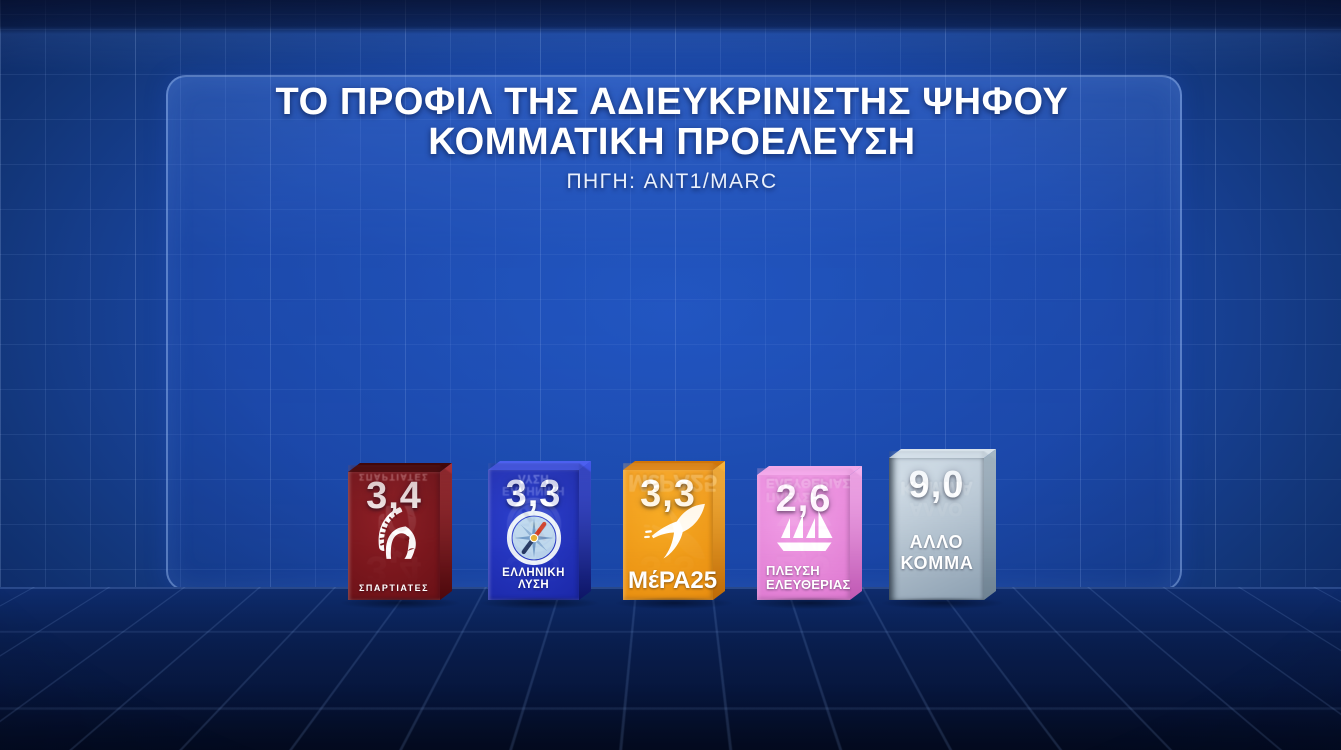 The width and height of the screenshot is (1341, 750). I want to click on bar-spartiates-box: 3,4 ΣΠΑΡΤΙΑΤΕΣ, so click(400, 531).